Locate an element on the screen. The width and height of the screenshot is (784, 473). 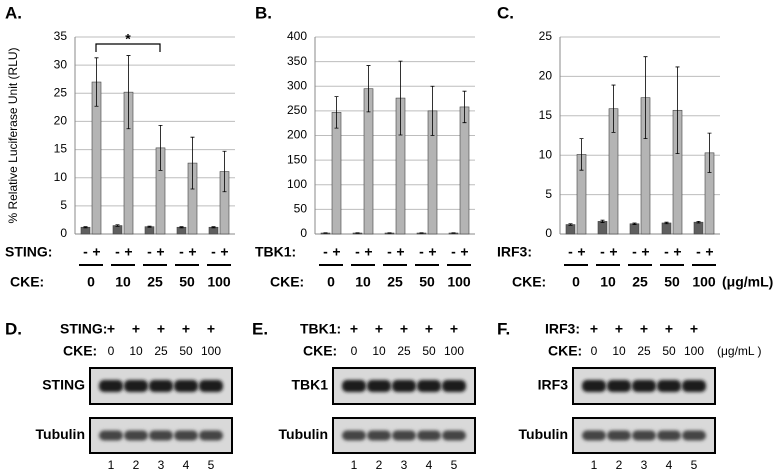
y-tick-label: 15 is located at coordinates (61, 149).